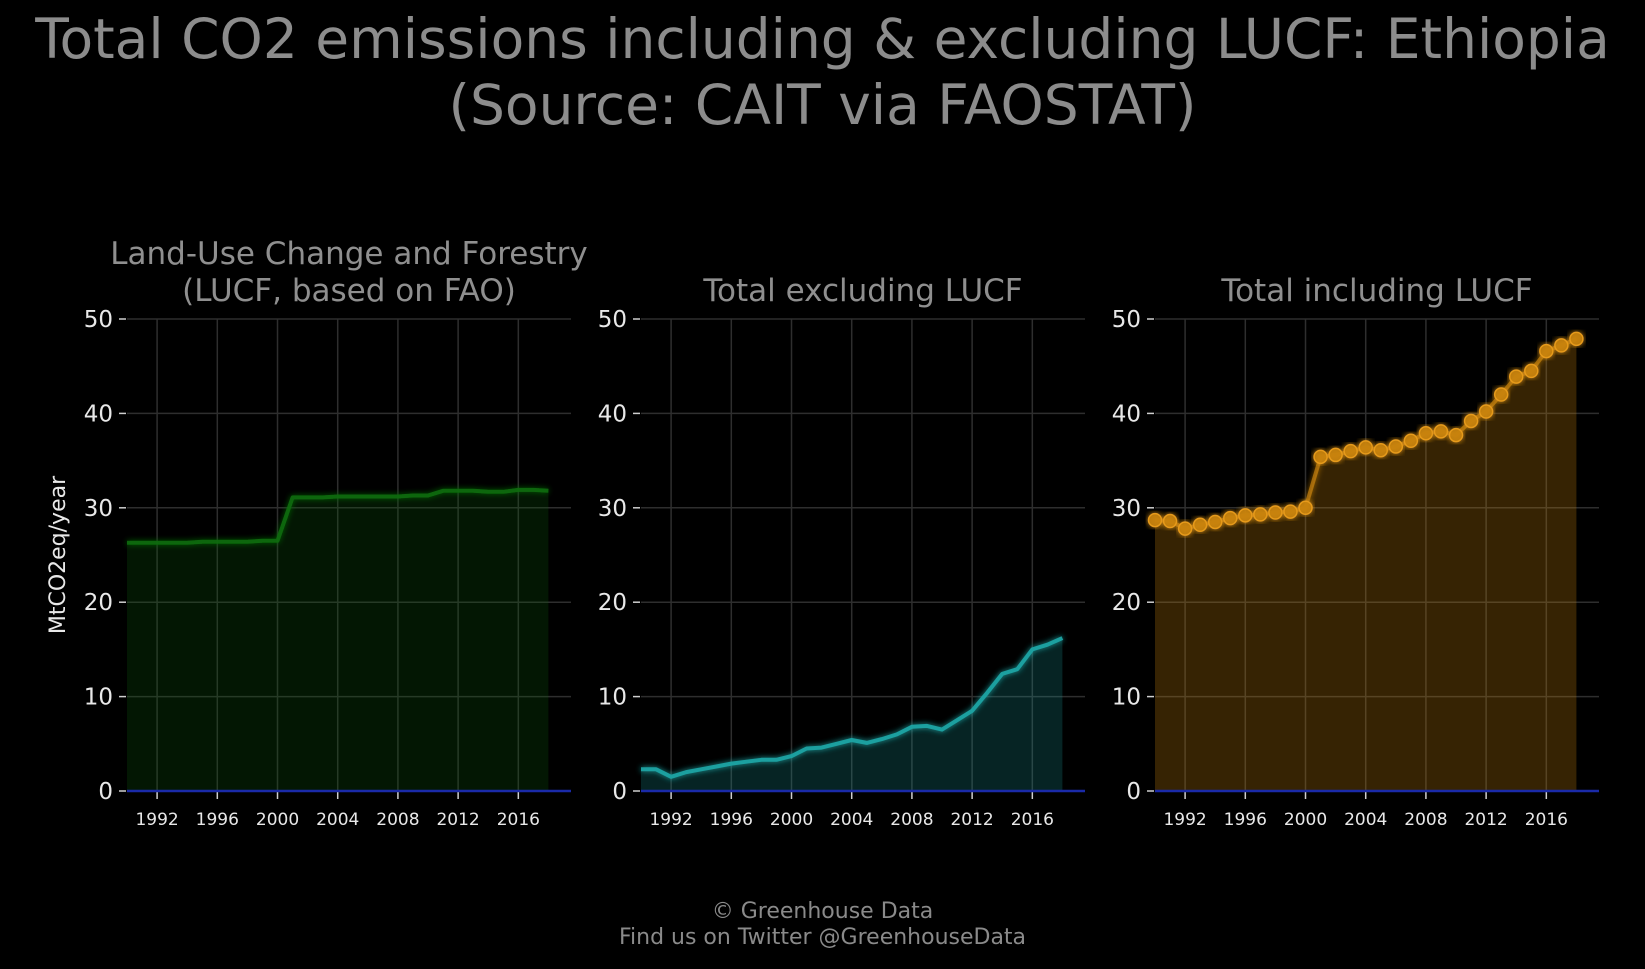  Describe the element at coordinates (822, 937) in the screenshot. I see `footer-twitter: Find us on Twitter @GreenhouseData` at that location.